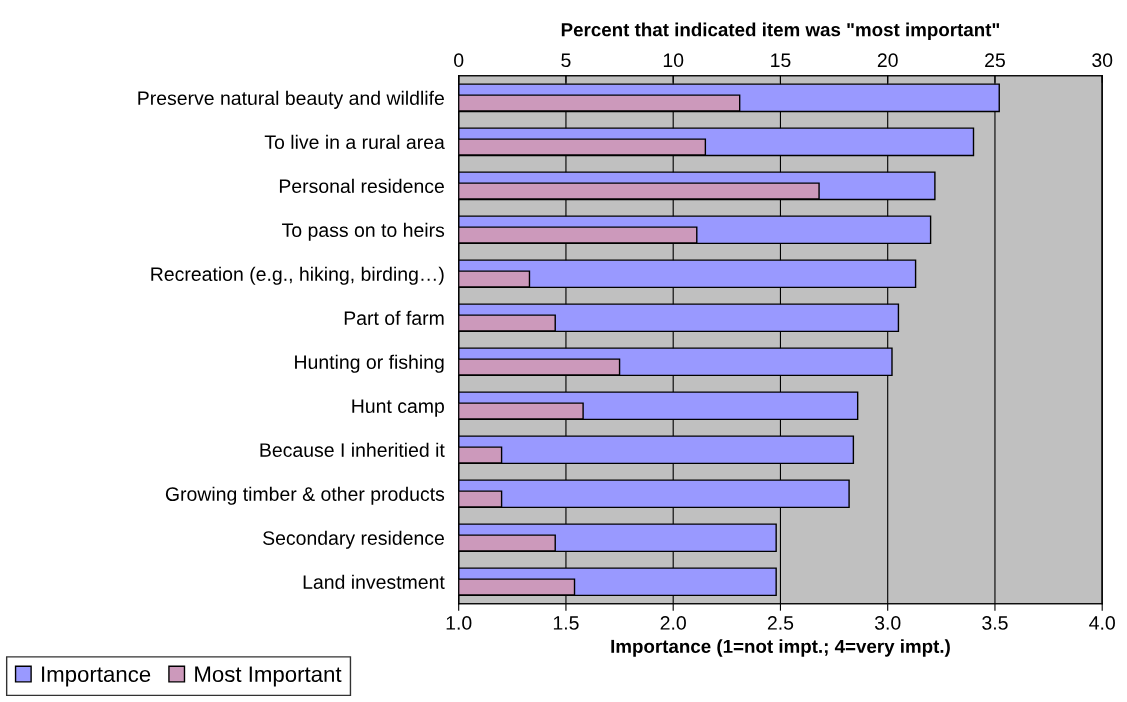  Describe the element at coordinates (398, 408) in the screenshot. I see `y-tick-label: Hunt camp` at that location.